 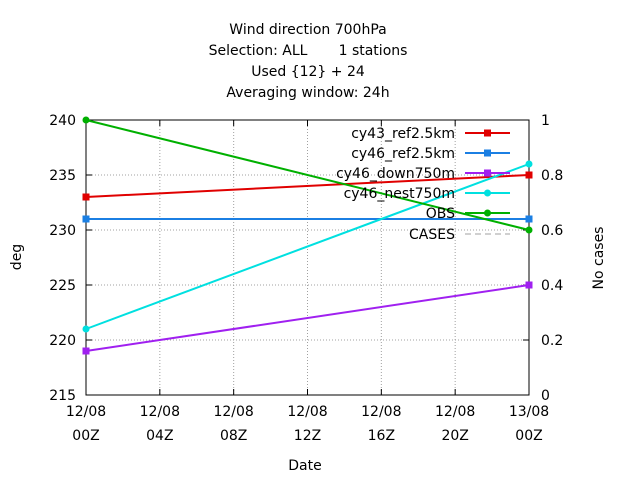 I want to click on y2-axis-title: No cases, so click(x=599, y=258).